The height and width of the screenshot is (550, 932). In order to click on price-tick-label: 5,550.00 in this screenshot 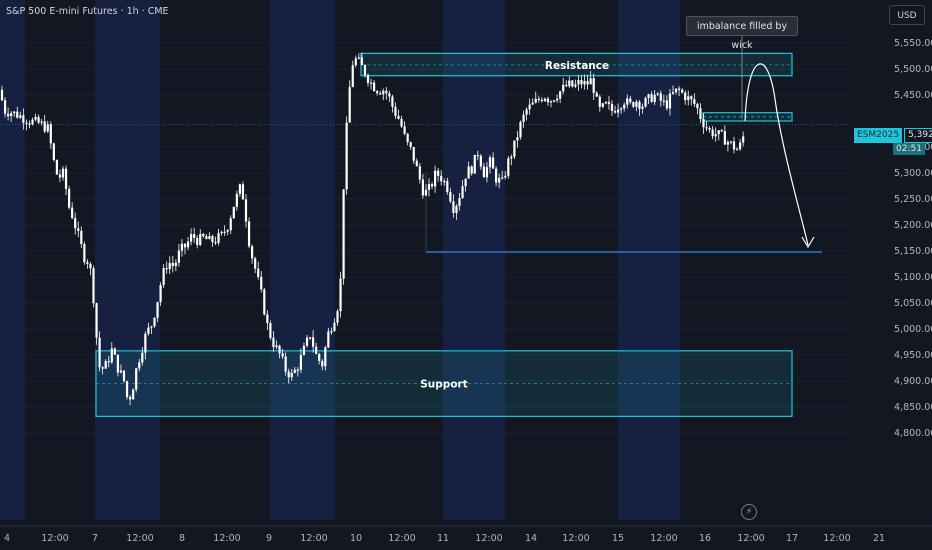, I will do `click(913, 43)`.